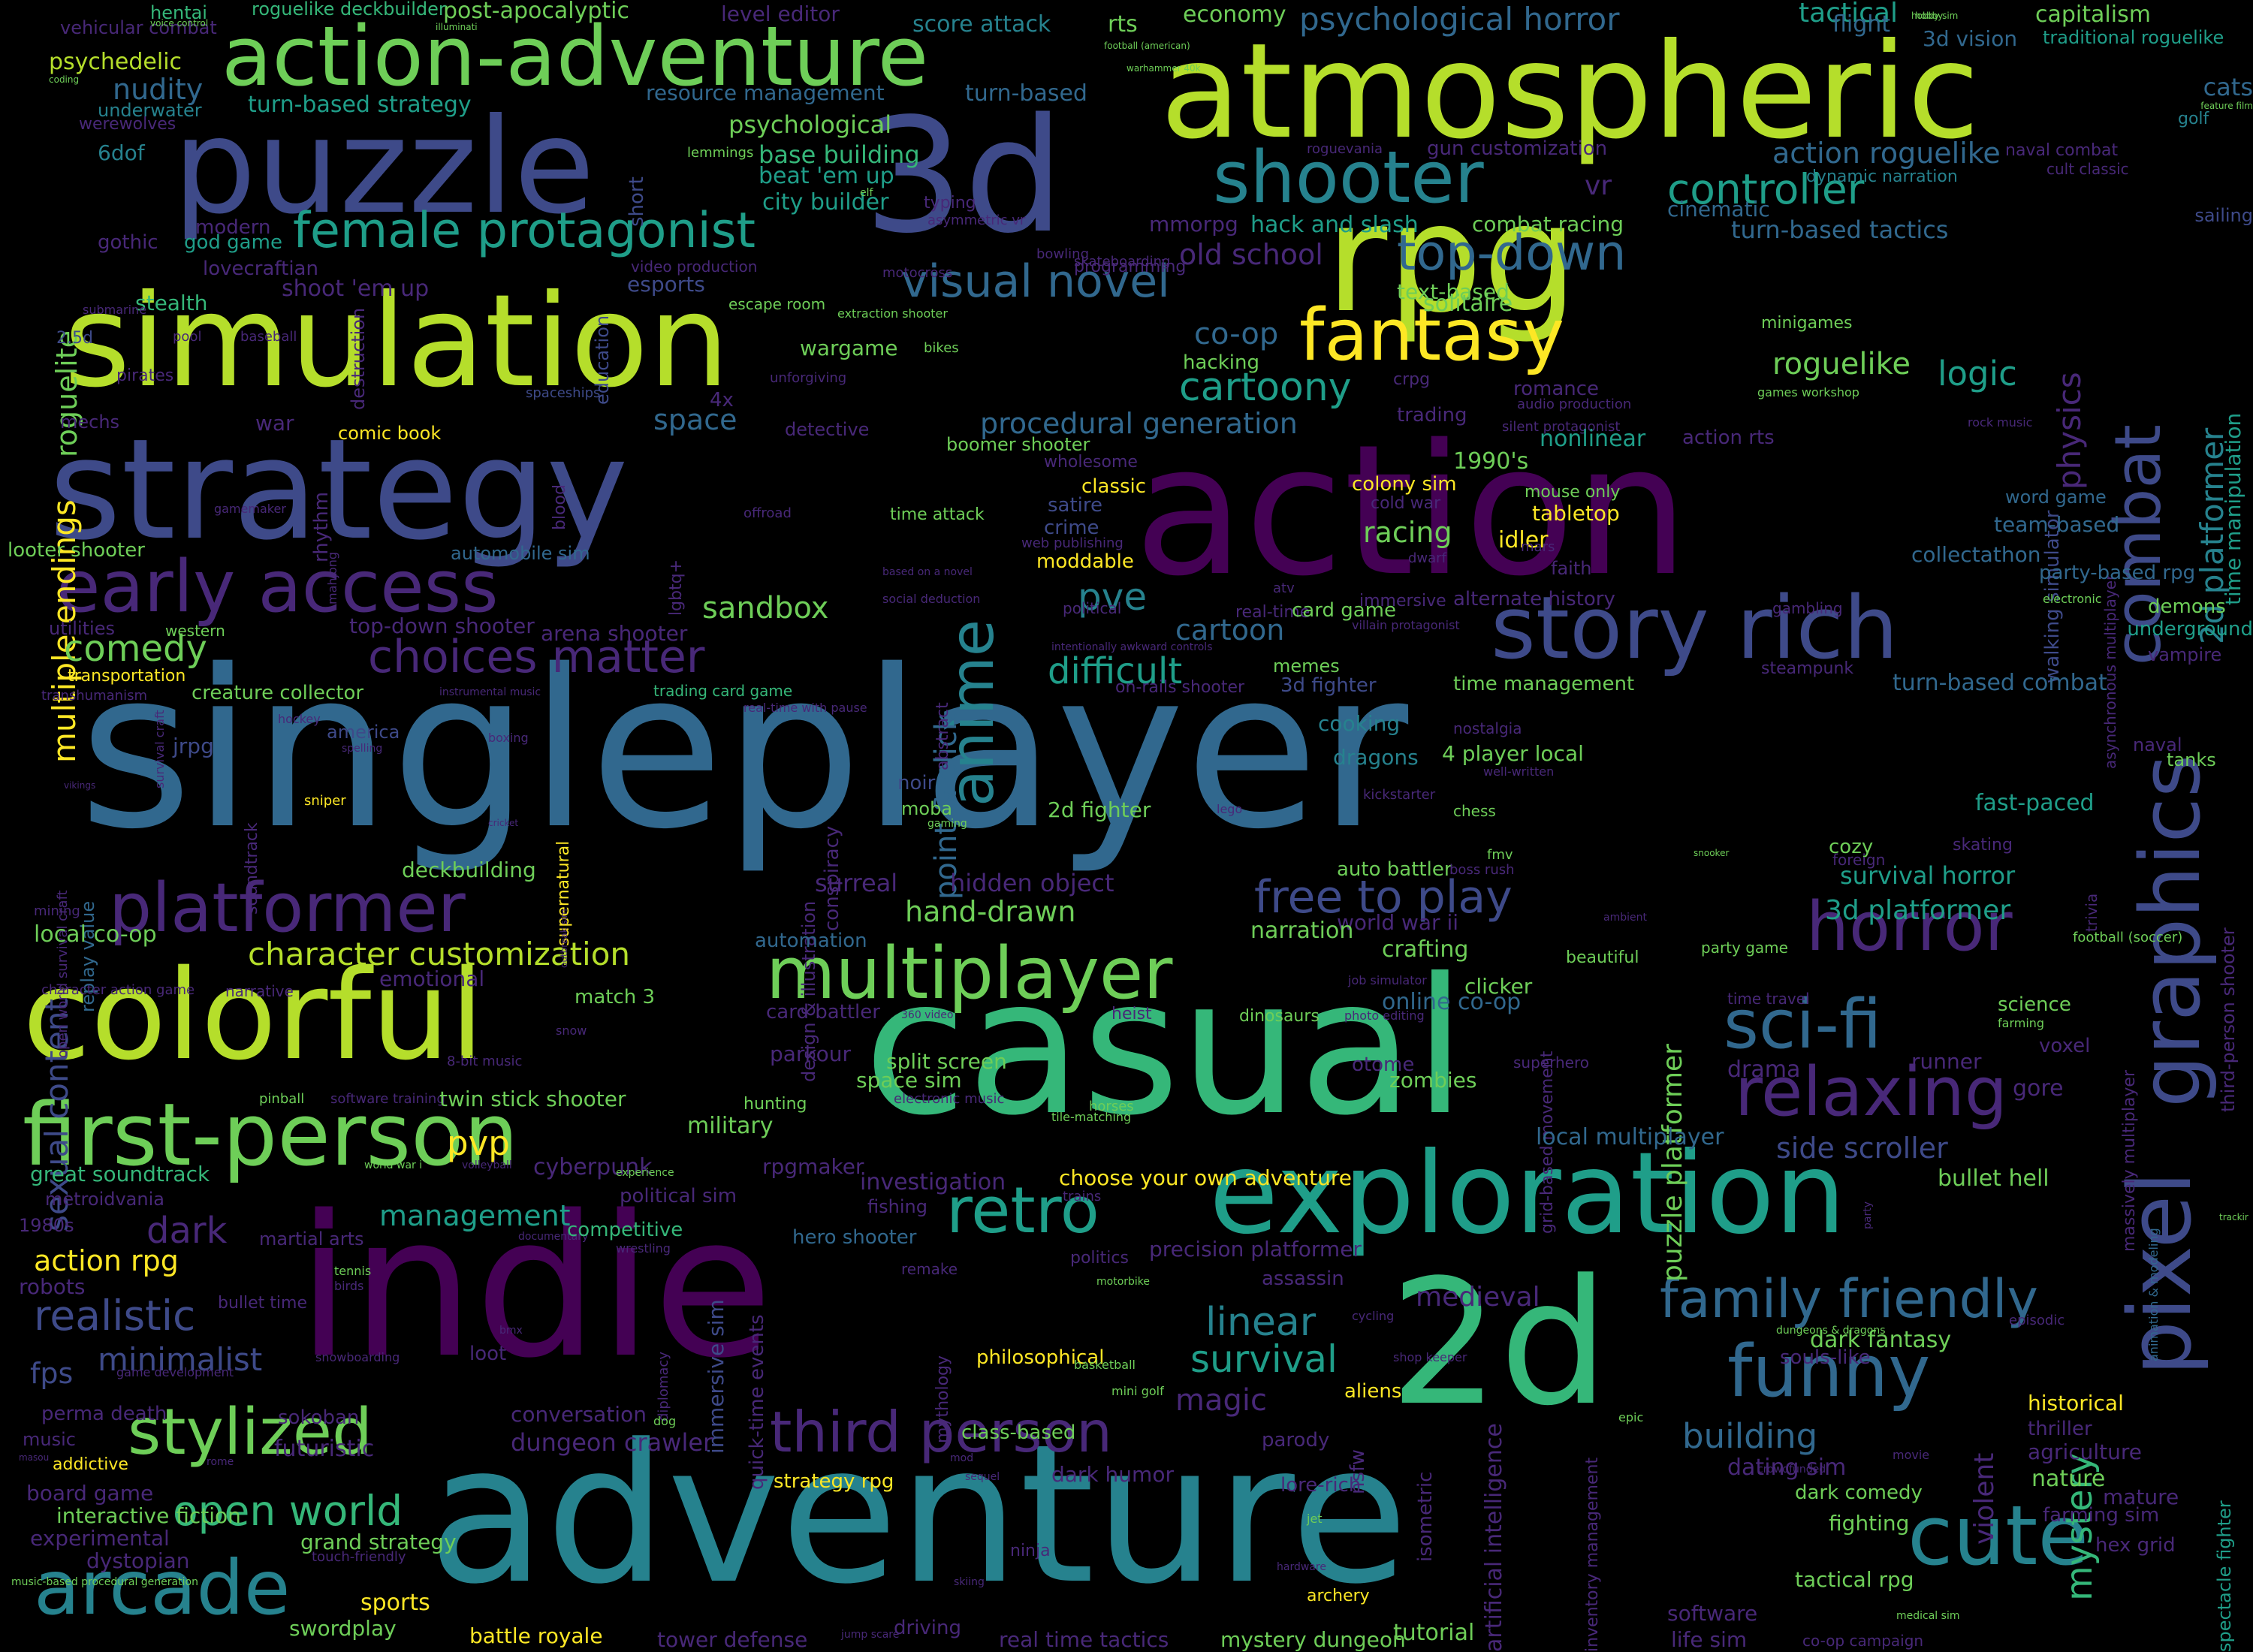  Describe the element at coordinates (439, 954) in the screenshot. I see `word-character-customization: character customization` at that location.